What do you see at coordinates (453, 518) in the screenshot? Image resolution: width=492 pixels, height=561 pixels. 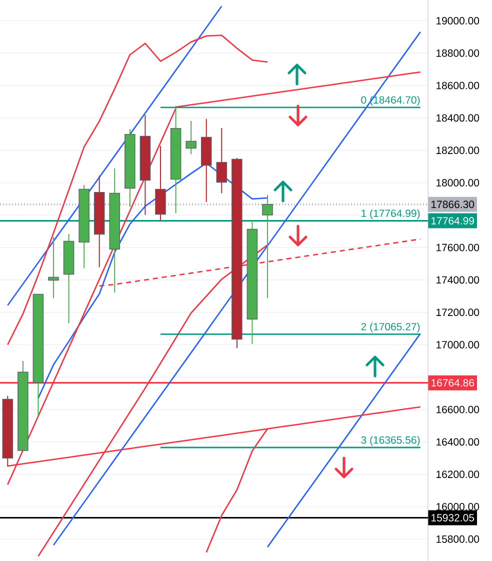 I see `ref-line-label: 15932.05` at bounding box center [453, 518].